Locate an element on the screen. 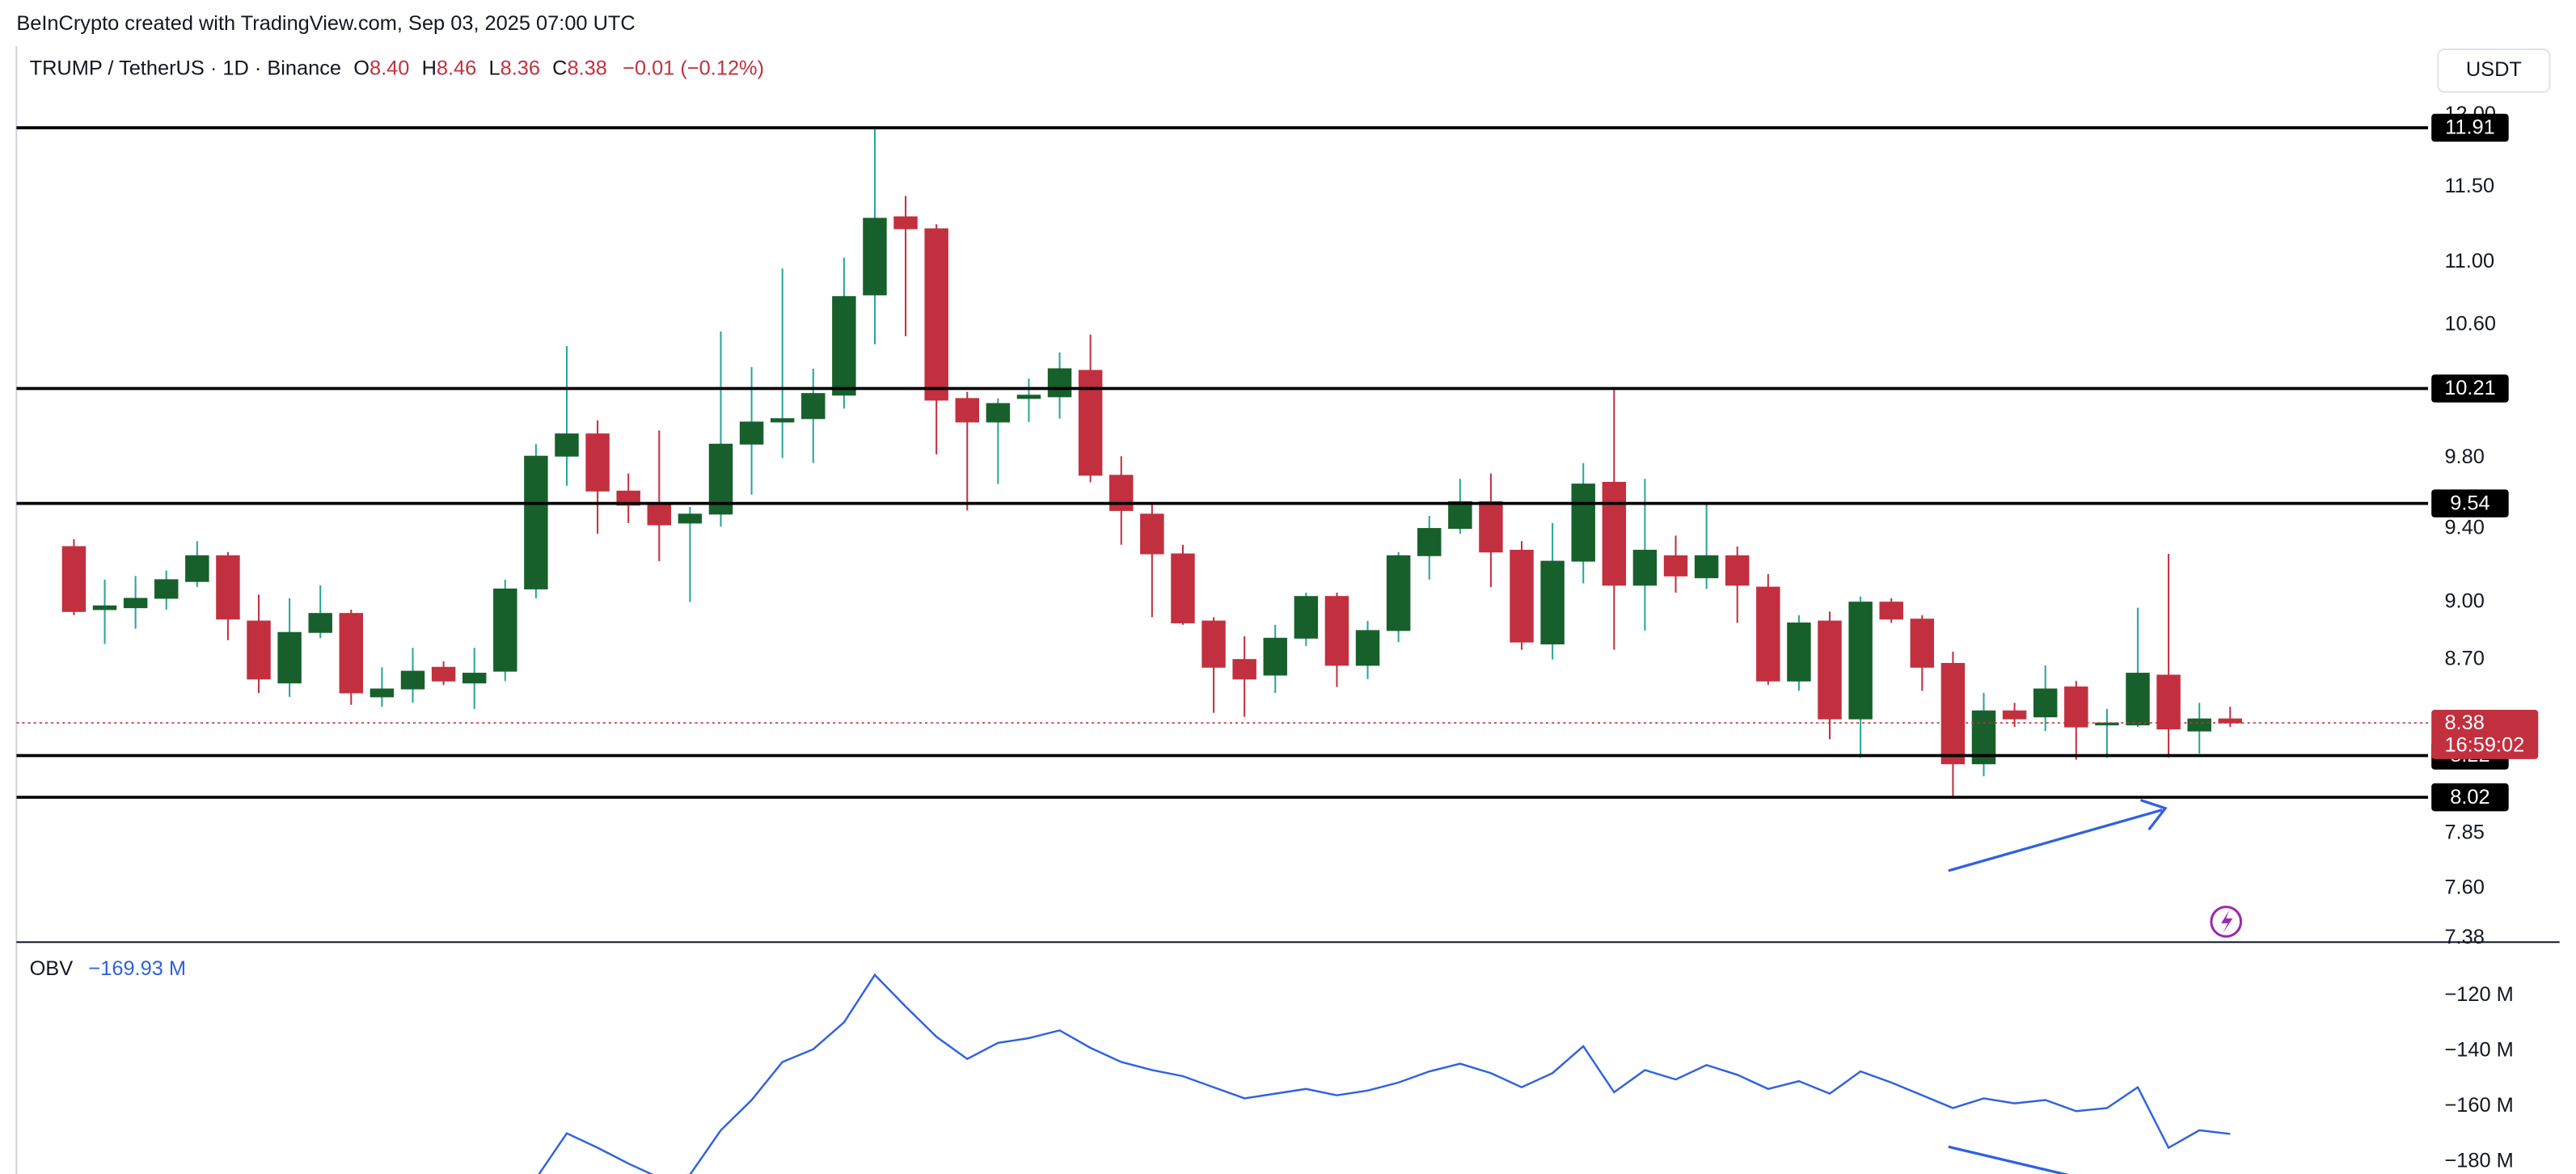 This screenshot has width=2576, height=1174. obv-axis: −120 M −140 M −160 M −180 M is located at coordinates (2478, 1077).